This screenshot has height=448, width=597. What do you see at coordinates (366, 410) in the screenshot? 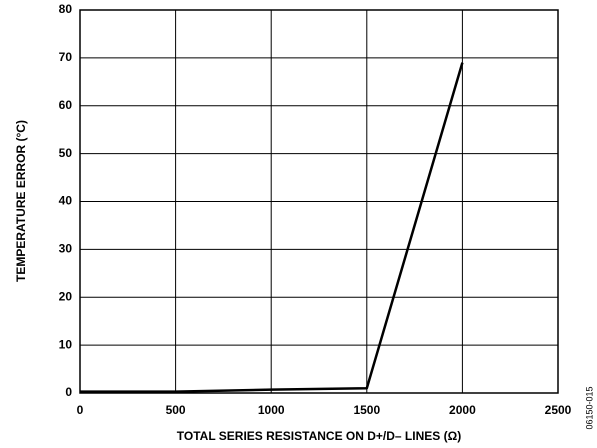
I see `x-tick-label: 1500` at bounding box center [366, 410].